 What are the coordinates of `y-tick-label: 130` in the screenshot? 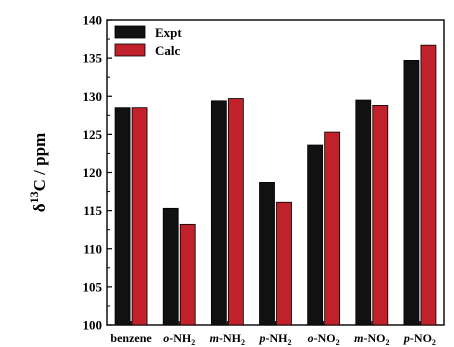 It's located at (93, 96).